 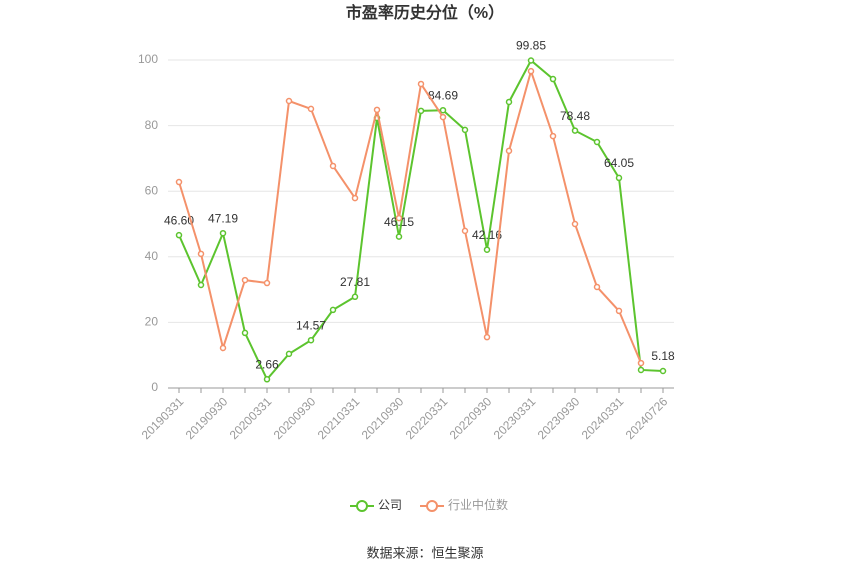 What do you see at coordinates (424, 552) in the screenshot?
I see `source-note: 数据来源：恒生聚源` at bounding box center [424, 552].